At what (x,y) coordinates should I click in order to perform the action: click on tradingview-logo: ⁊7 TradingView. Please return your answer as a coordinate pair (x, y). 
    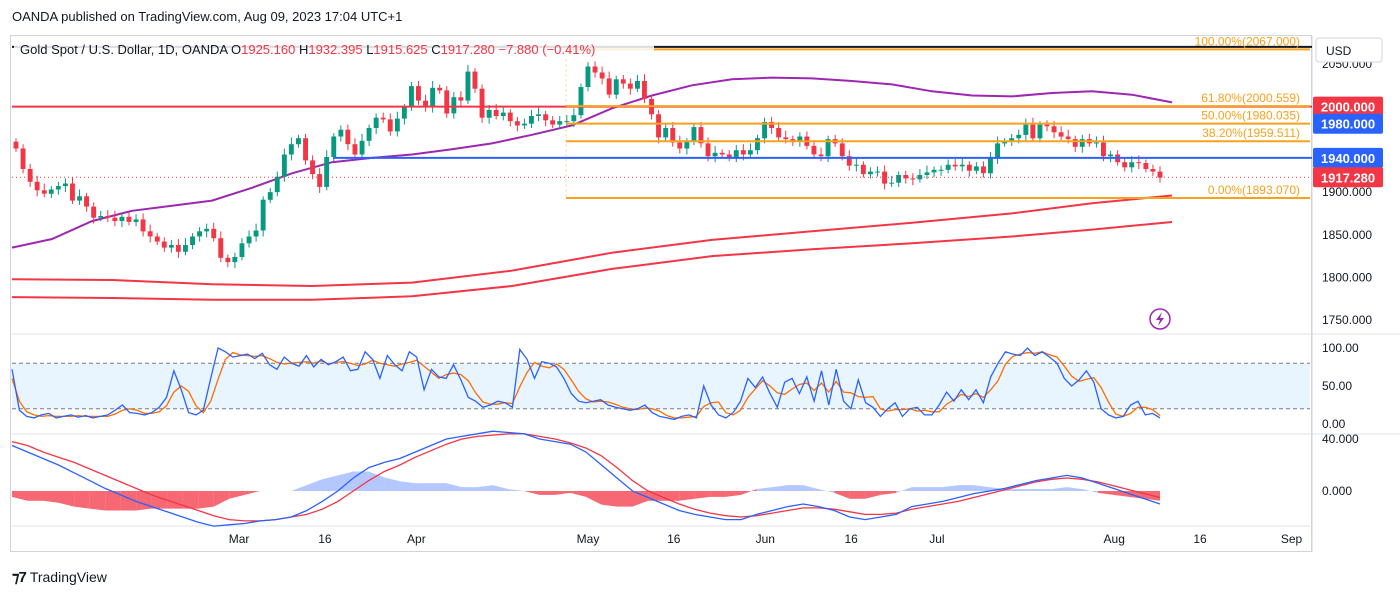
    Looking at the image, I should click on (59, 577).